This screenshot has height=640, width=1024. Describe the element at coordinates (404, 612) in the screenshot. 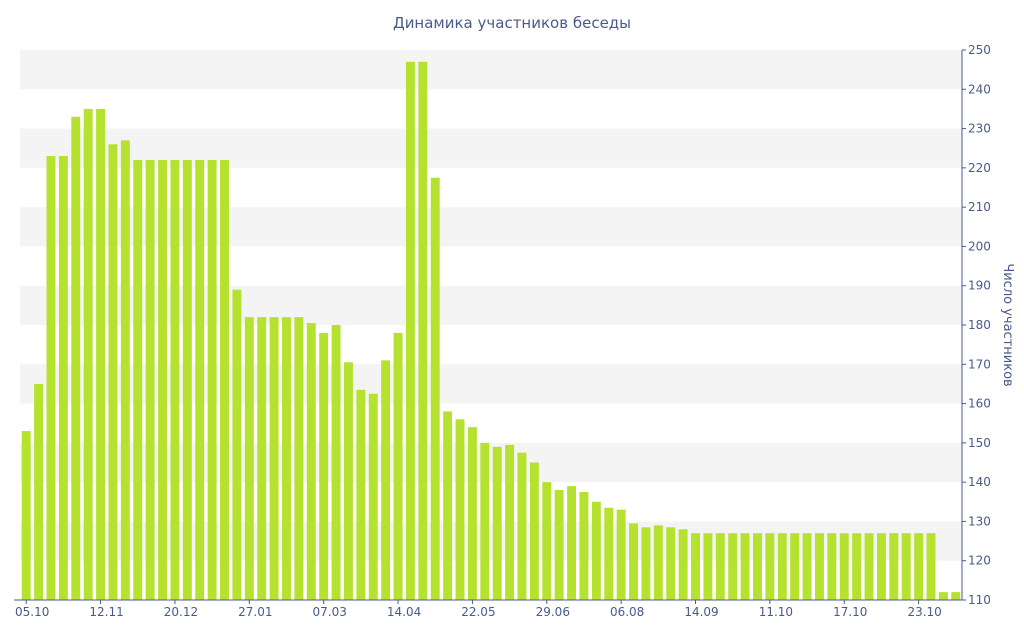

I see `x-tick-label: 14.04` at that location.